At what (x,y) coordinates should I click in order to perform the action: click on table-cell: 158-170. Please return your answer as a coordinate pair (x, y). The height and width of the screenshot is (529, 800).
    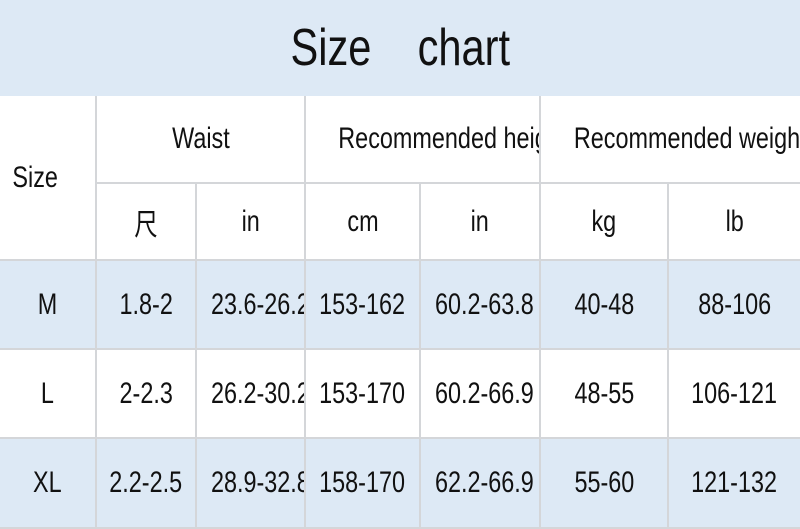
    Looking at the image, I should click on (363, 483).